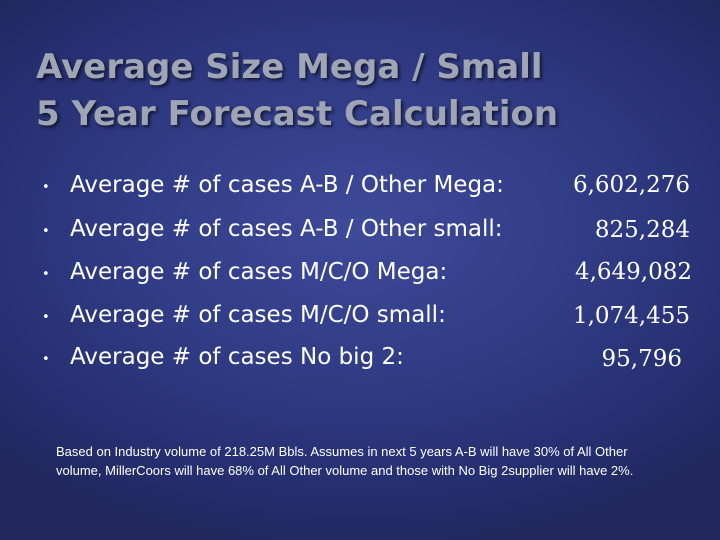 The width and height of the screenshot is (720, 540). What do you see at coordinates (259, 272) in the screenshot?
I see `bullet-label: Average # of cases M/C/O Mega:` at bounding box center [259, 272].